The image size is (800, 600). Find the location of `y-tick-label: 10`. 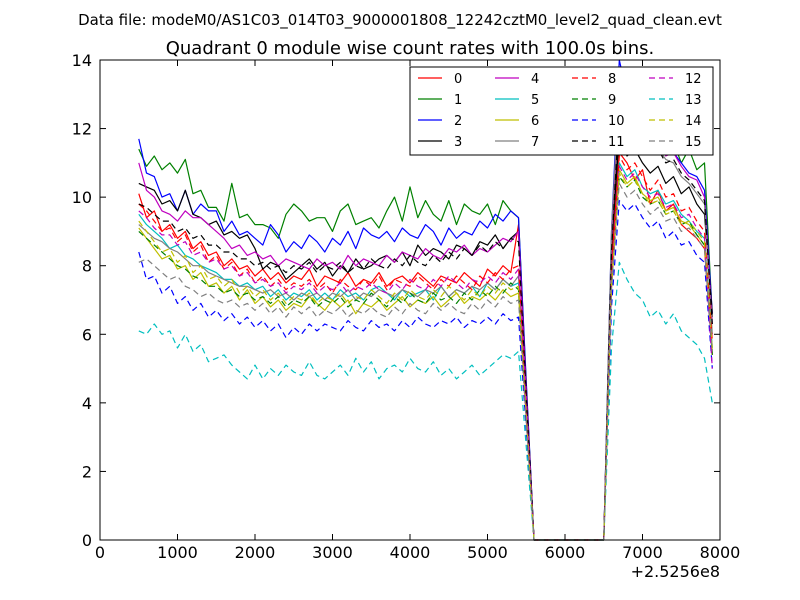

y-tick-label: 10 is located at coordinates (82, 197).